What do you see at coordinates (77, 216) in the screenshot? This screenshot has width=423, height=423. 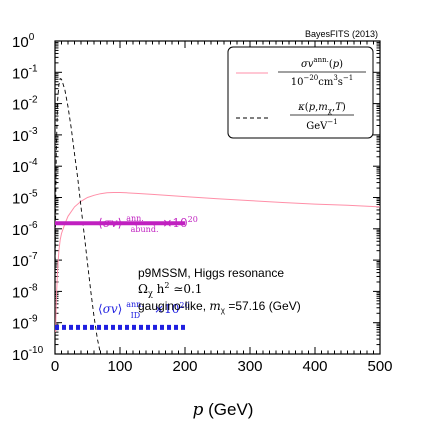 I see `series-kappa-line` at bounding box center [77, 216].